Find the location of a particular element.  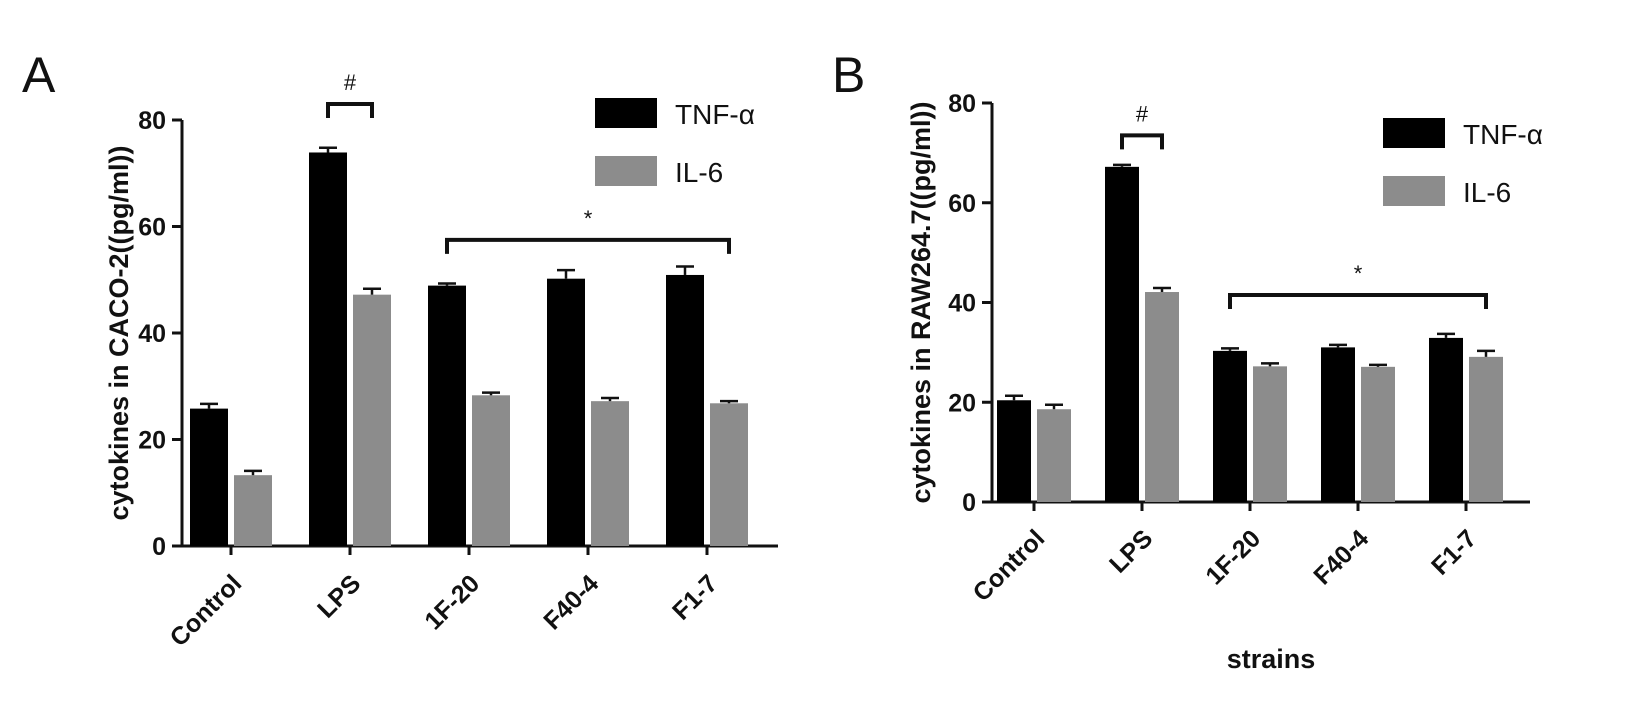

panel-letter: A is located at coordinates (39, 75).